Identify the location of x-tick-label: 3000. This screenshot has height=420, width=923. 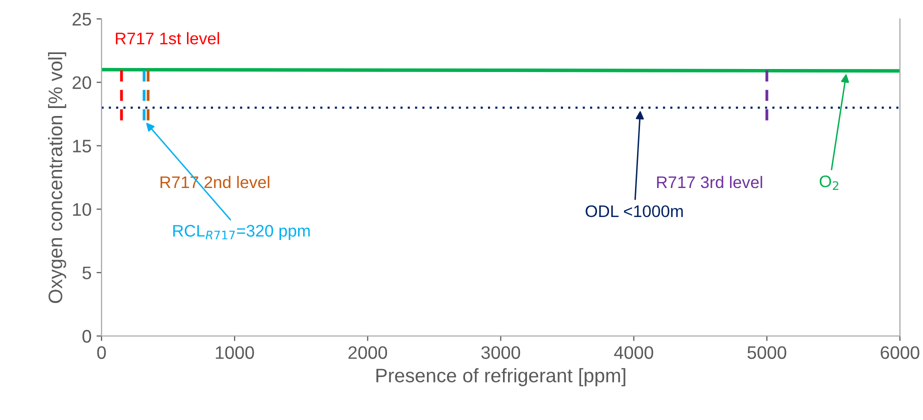
(500, 352).